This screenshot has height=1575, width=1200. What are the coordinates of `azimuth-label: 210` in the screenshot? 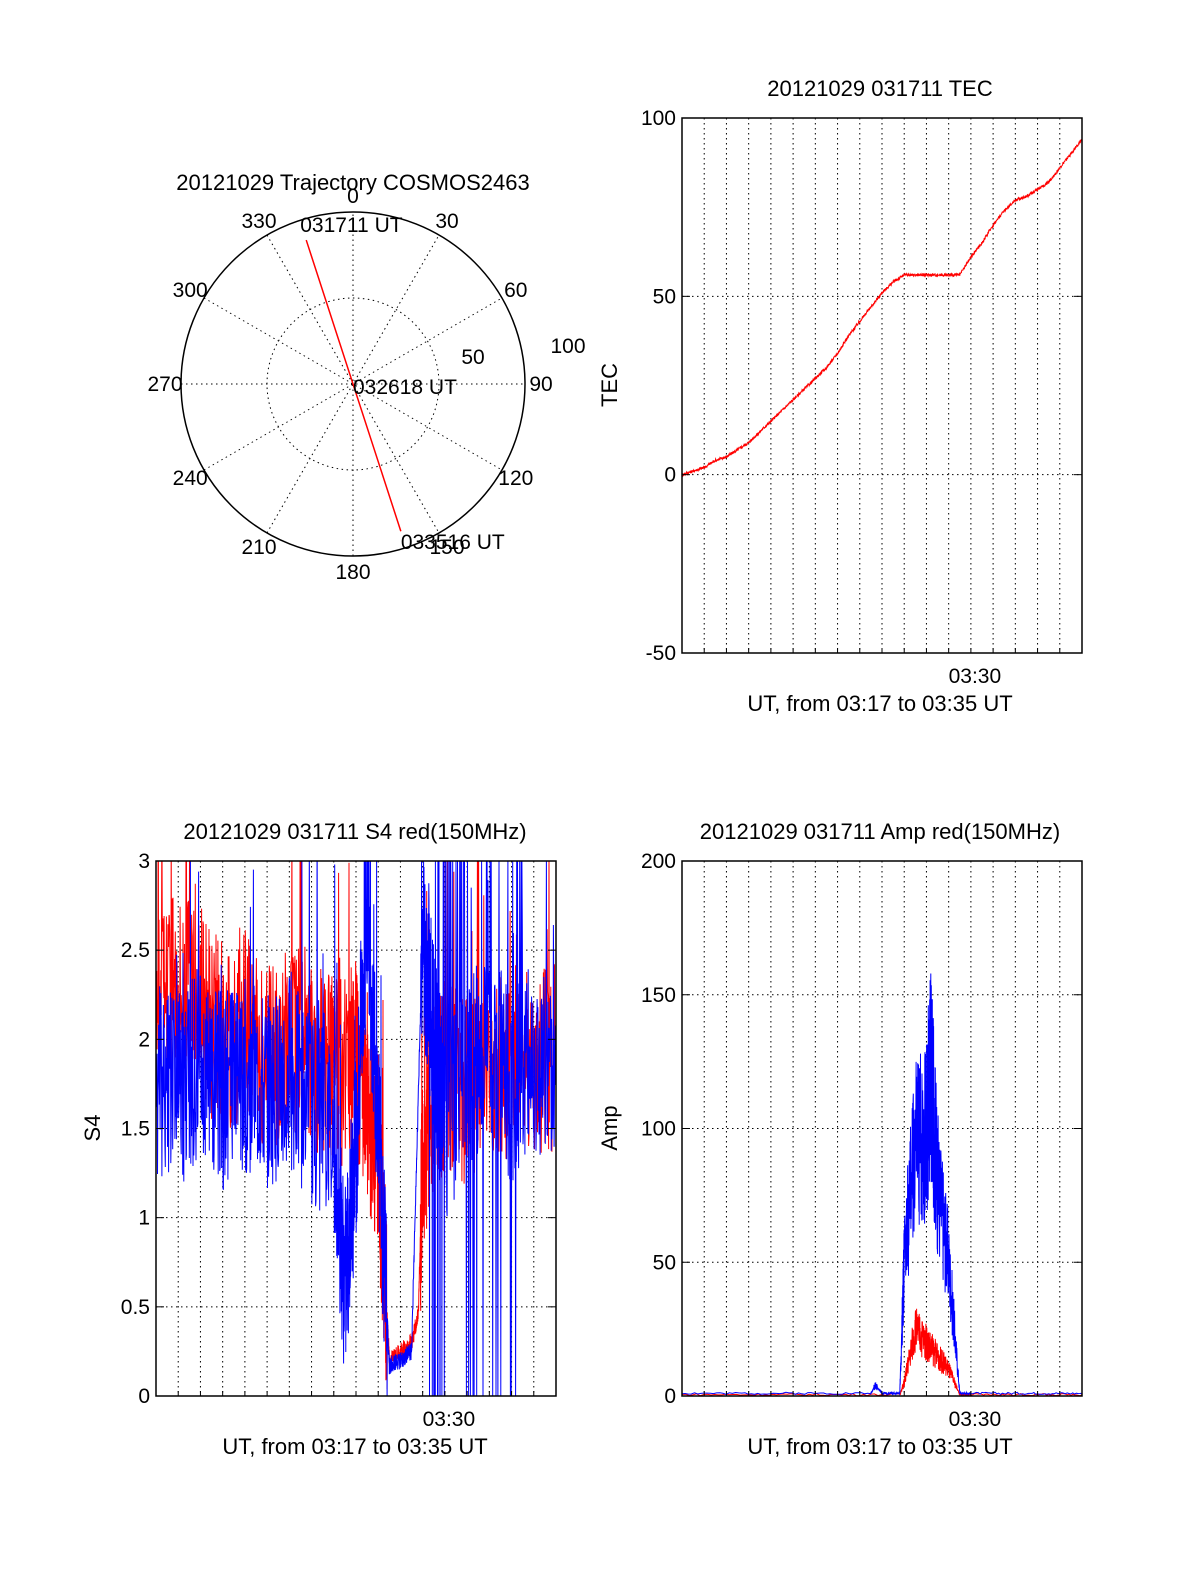 It's located at (258, 547).